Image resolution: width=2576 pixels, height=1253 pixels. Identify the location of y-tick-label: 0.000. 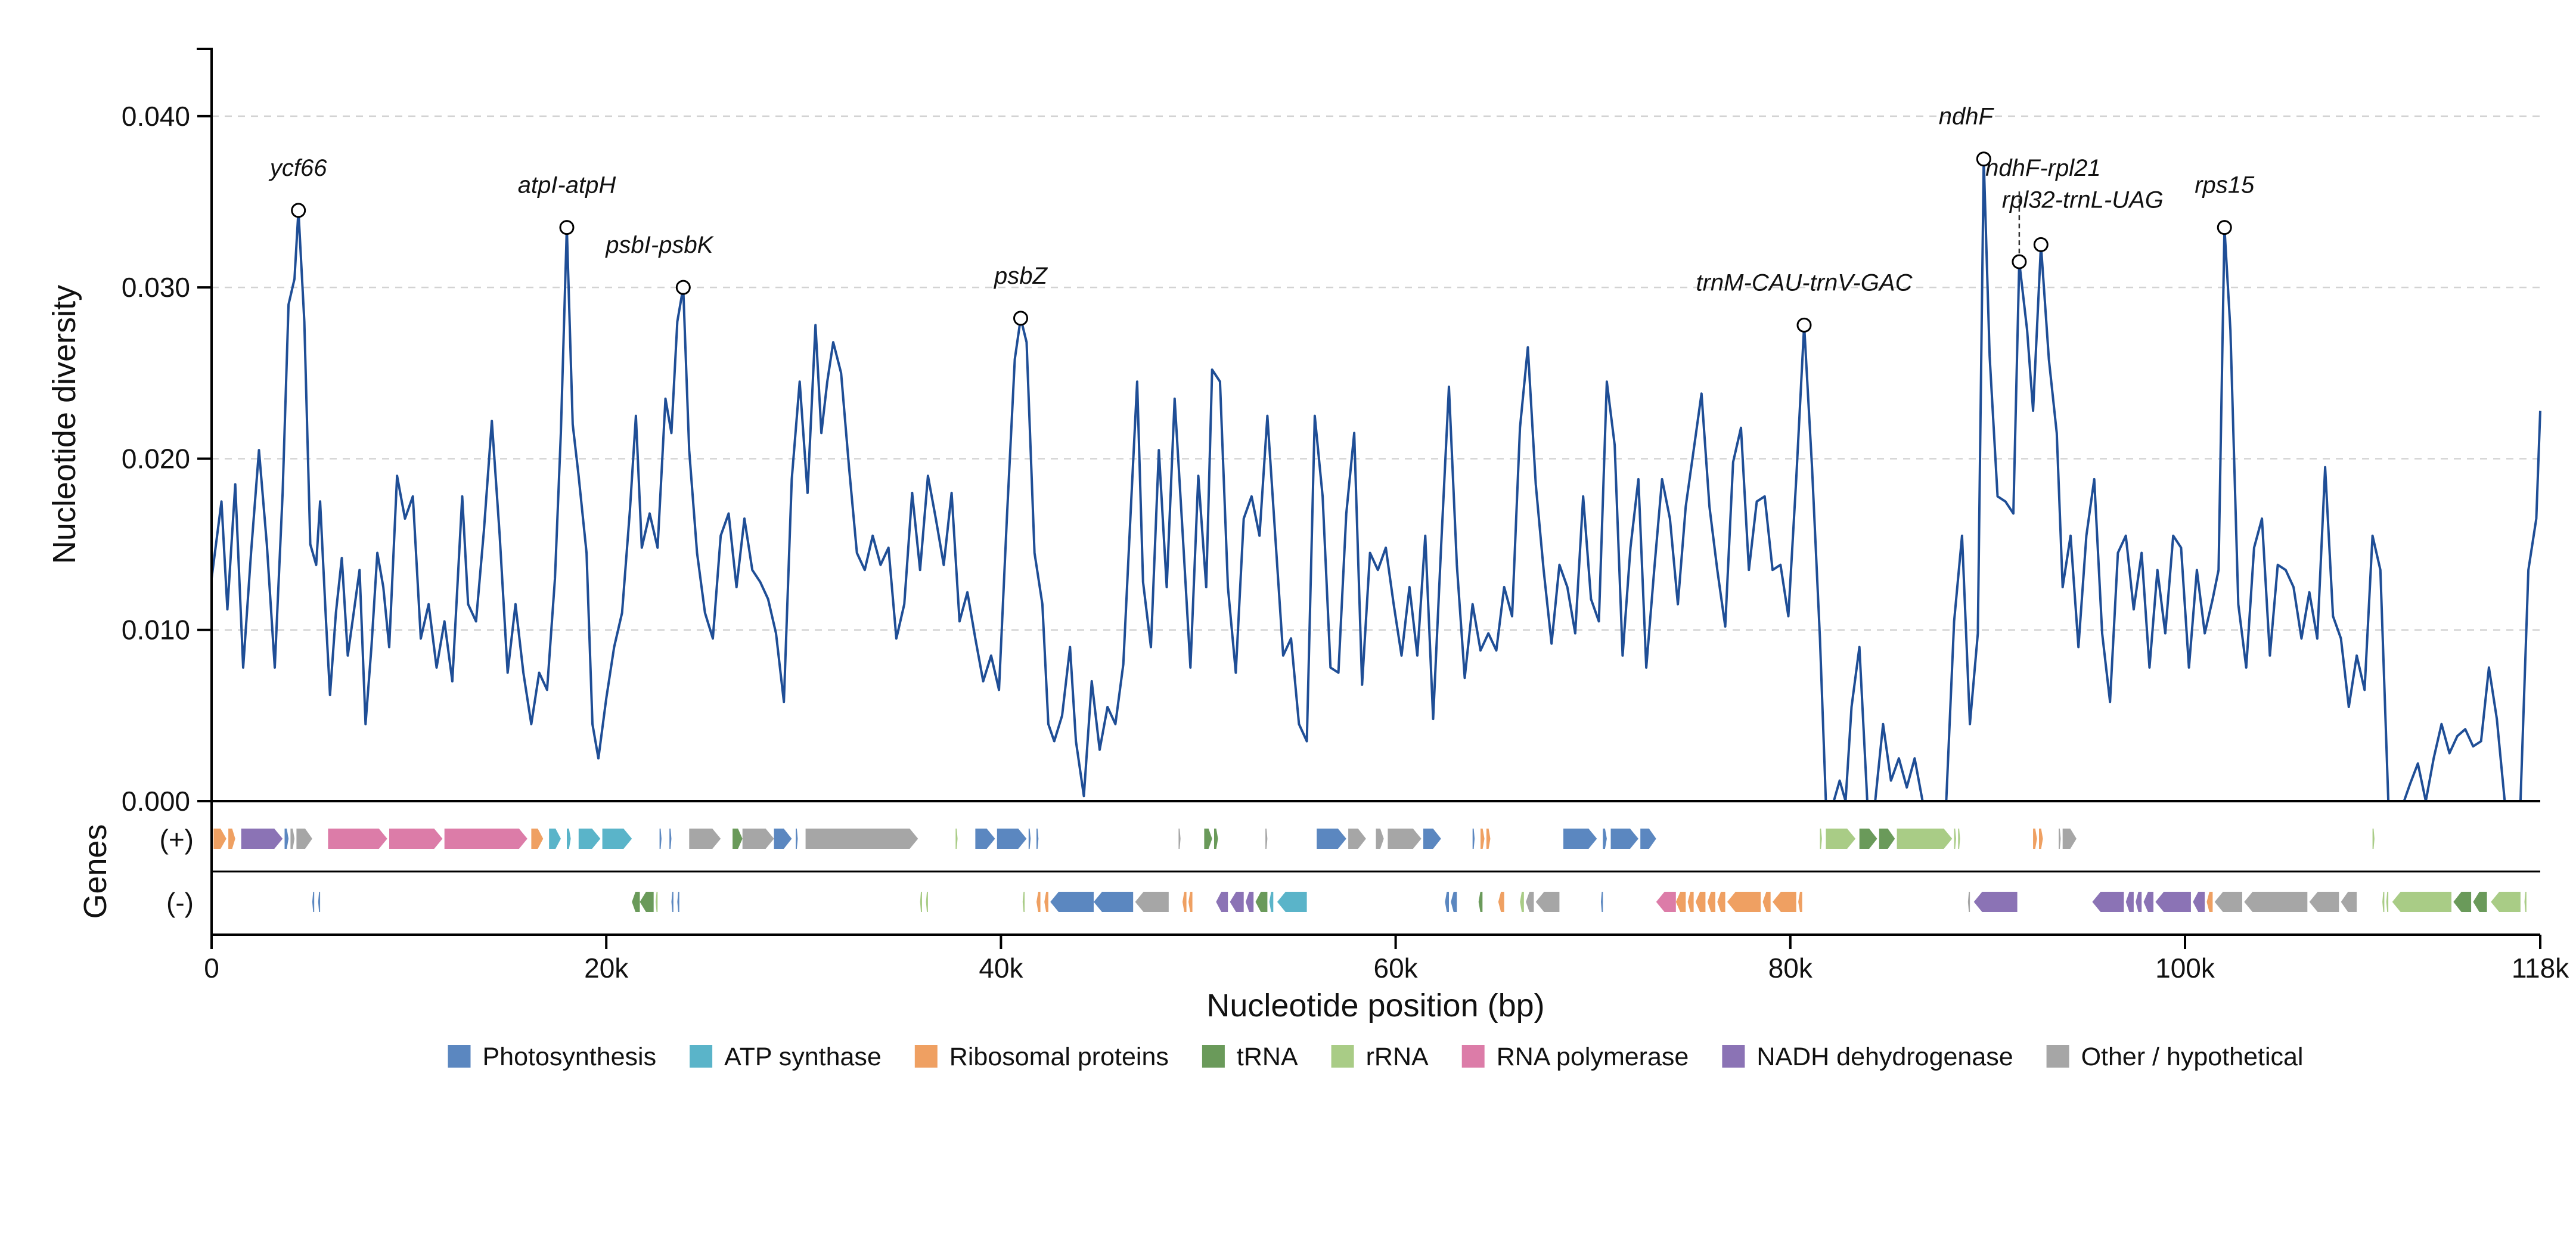
(156, 801).